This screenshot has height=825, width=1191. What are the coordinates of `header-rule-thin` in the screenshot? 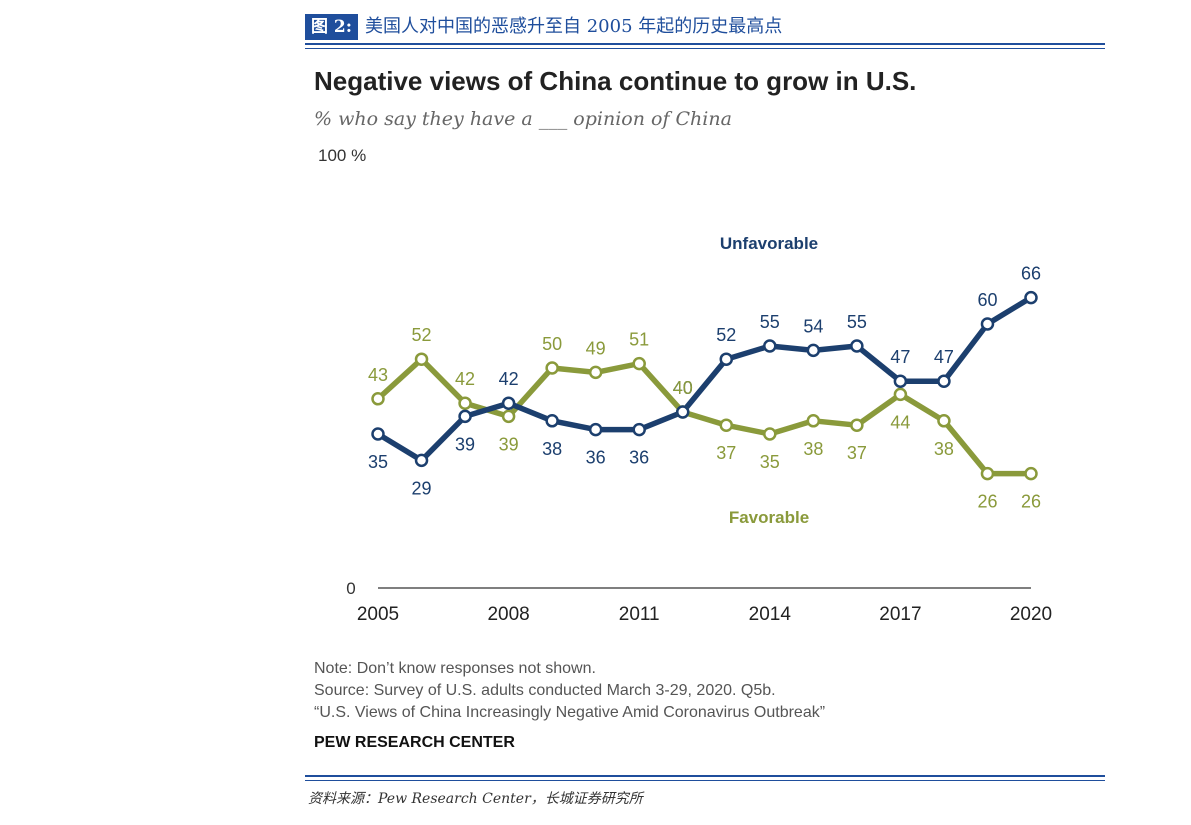 It's located at (705, 48).